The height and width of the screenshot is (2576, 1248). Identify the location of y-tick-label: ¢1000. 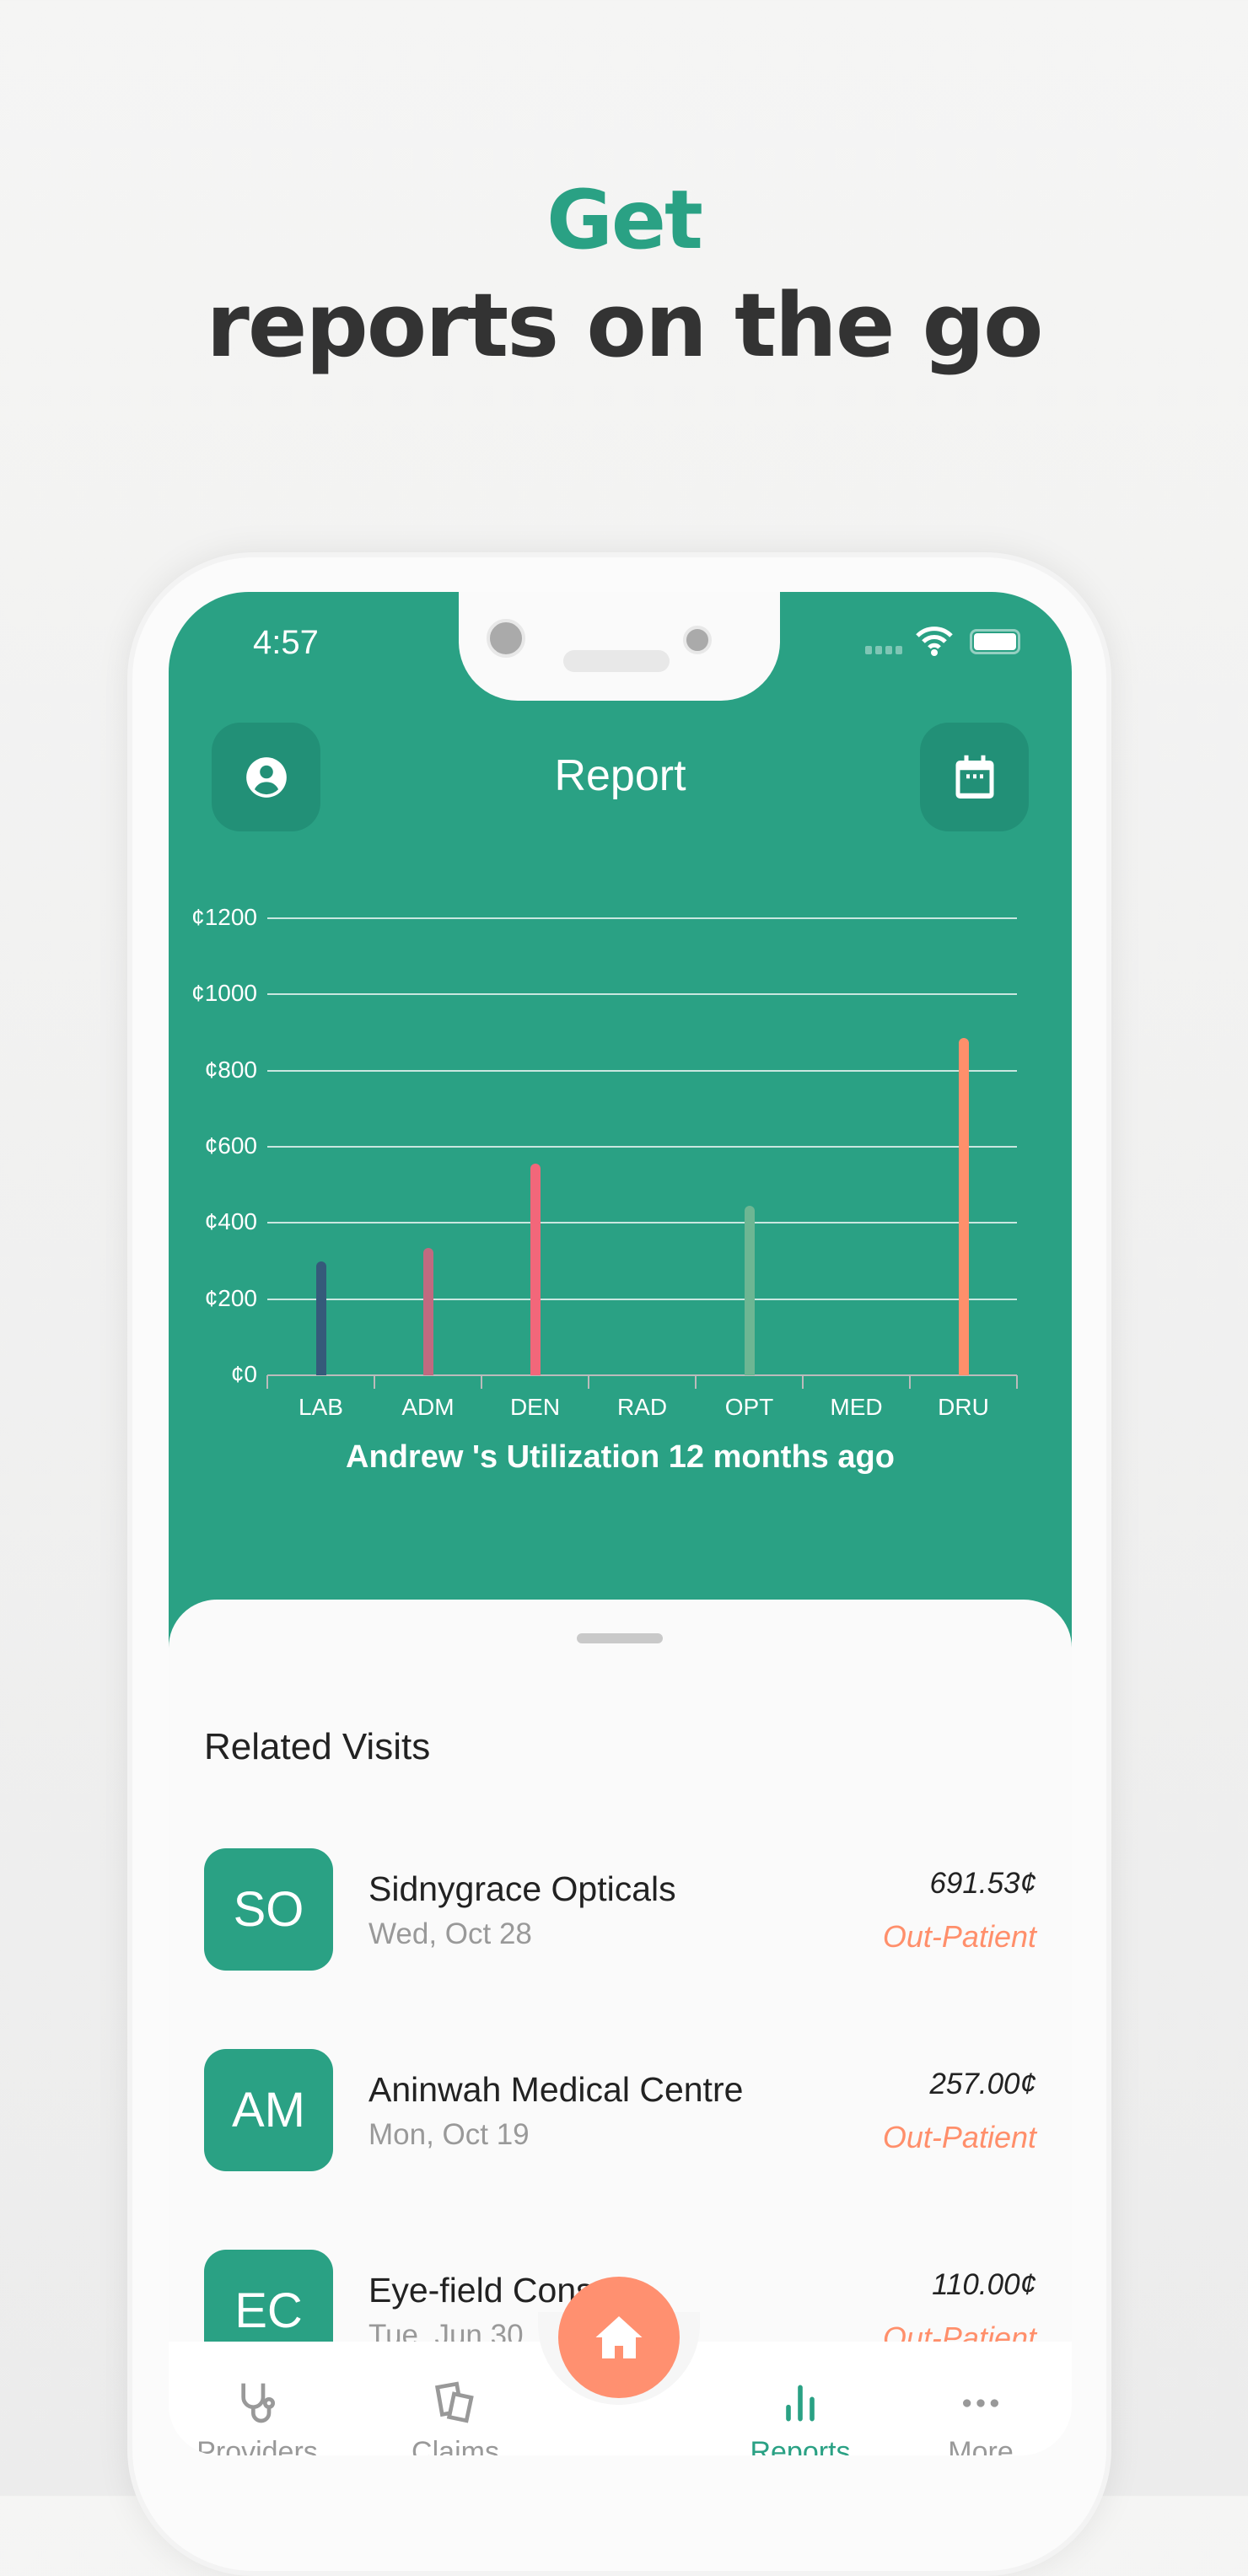
(224, 993).